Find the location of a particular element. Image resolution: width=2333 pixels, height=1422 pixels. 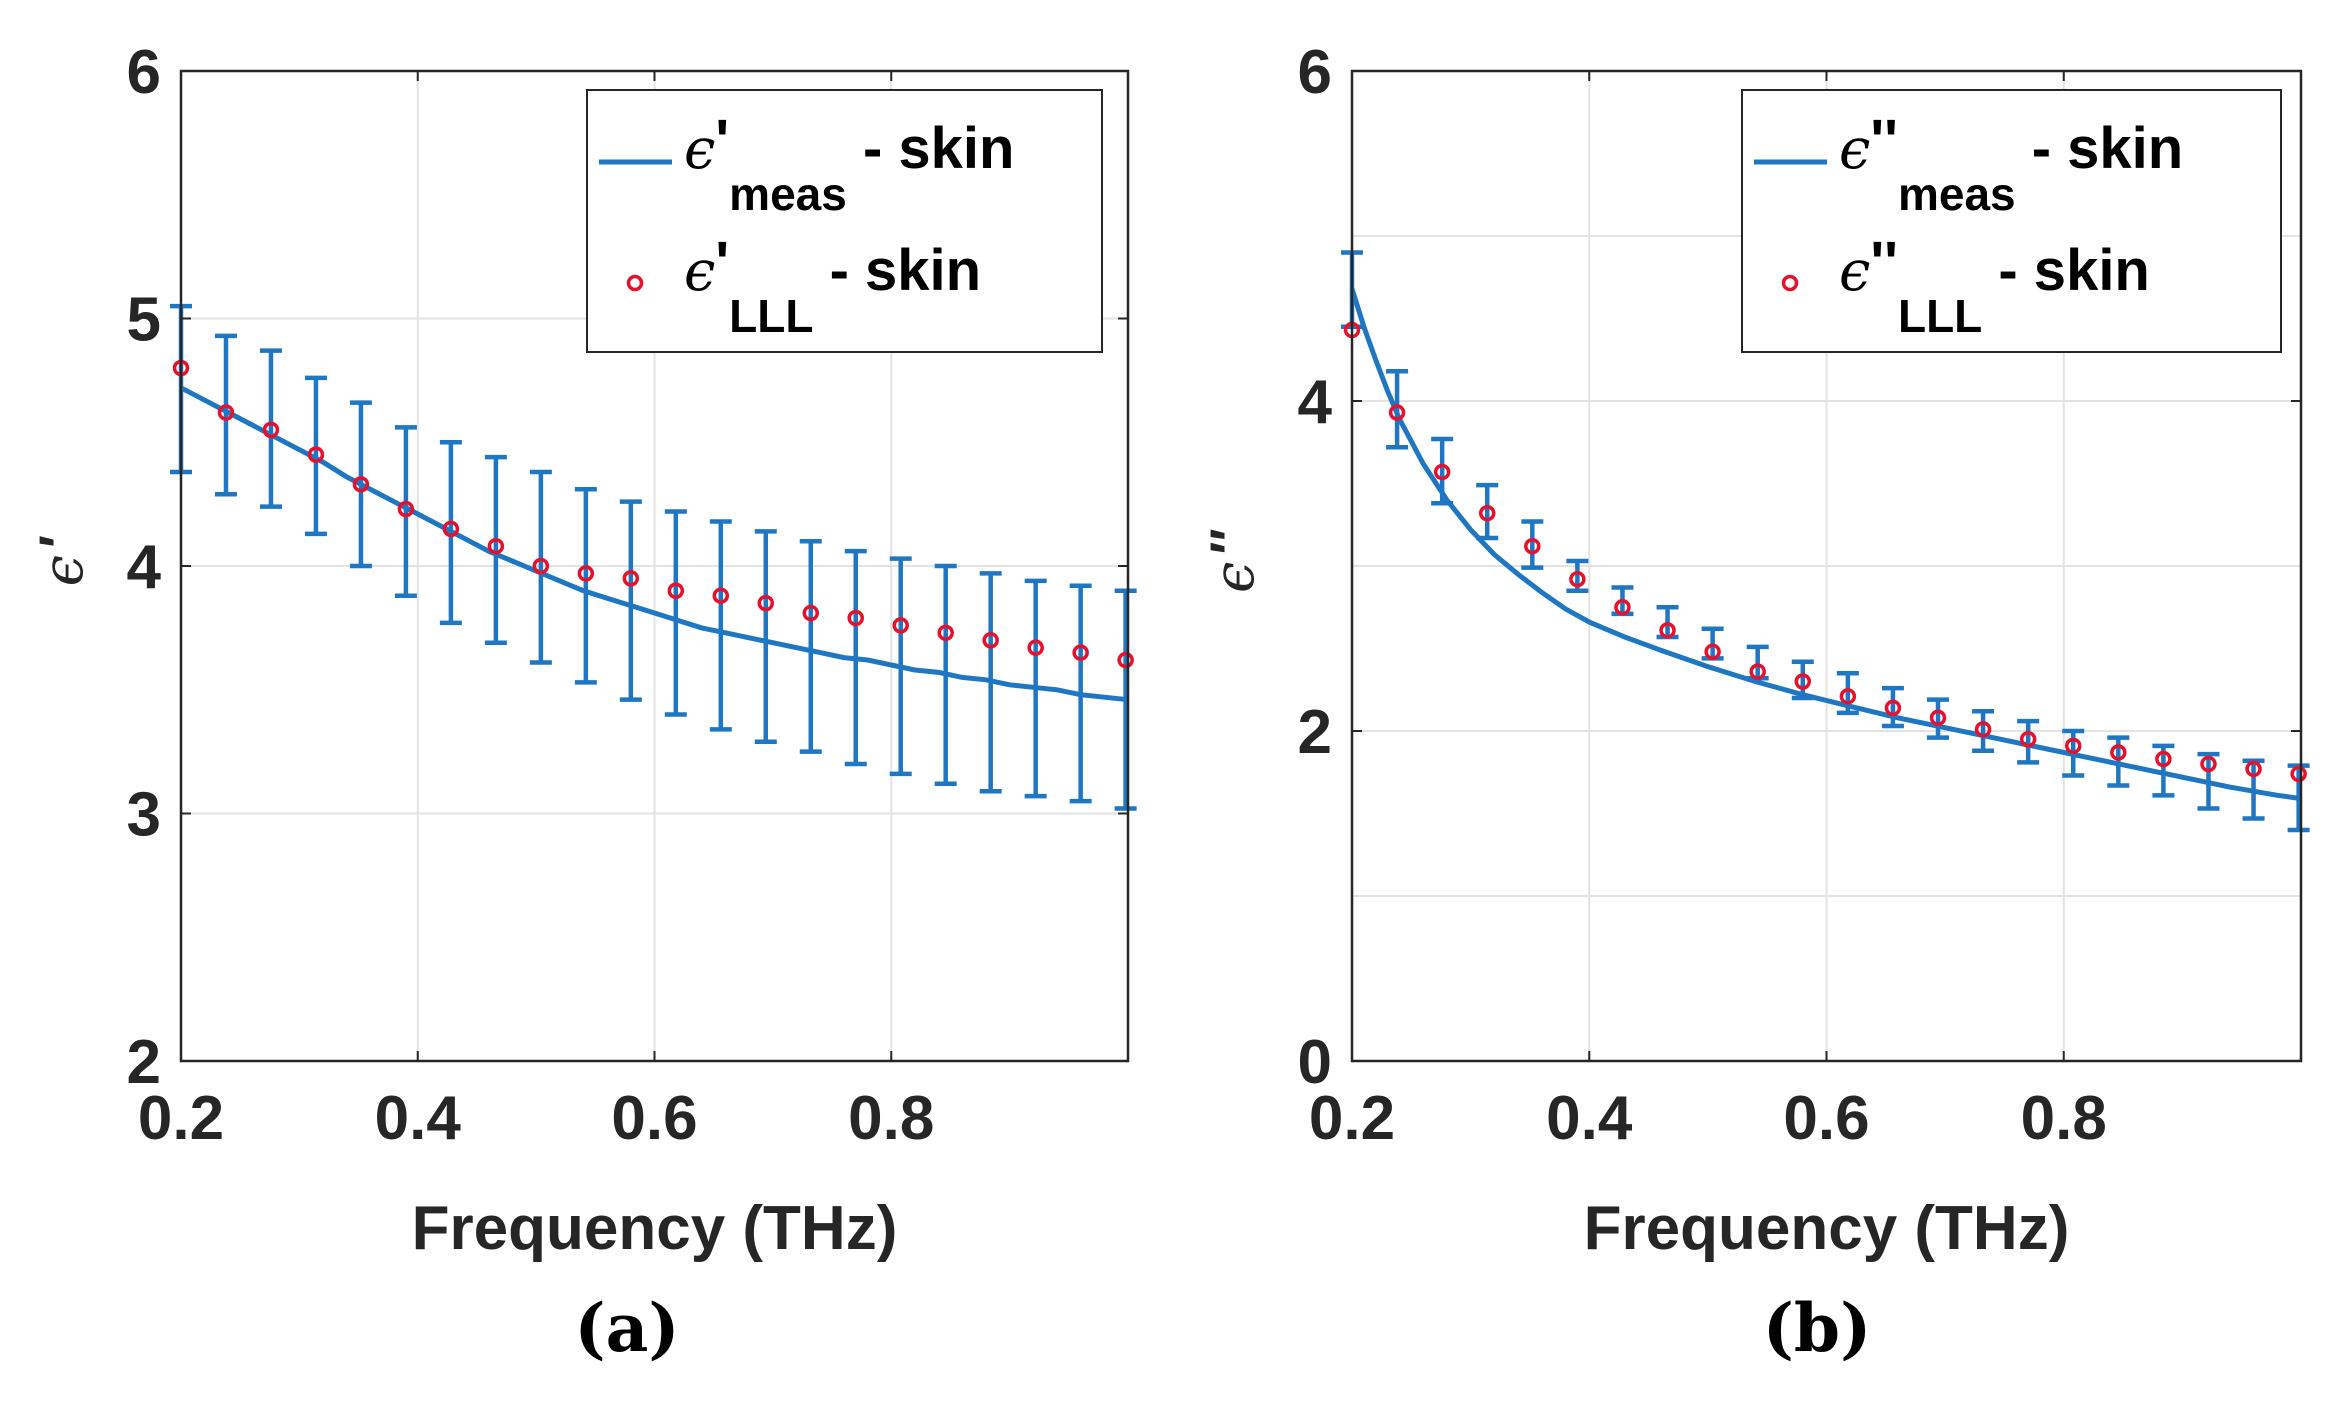

y-tick-label: 5 is located at coordinates (144, 320).